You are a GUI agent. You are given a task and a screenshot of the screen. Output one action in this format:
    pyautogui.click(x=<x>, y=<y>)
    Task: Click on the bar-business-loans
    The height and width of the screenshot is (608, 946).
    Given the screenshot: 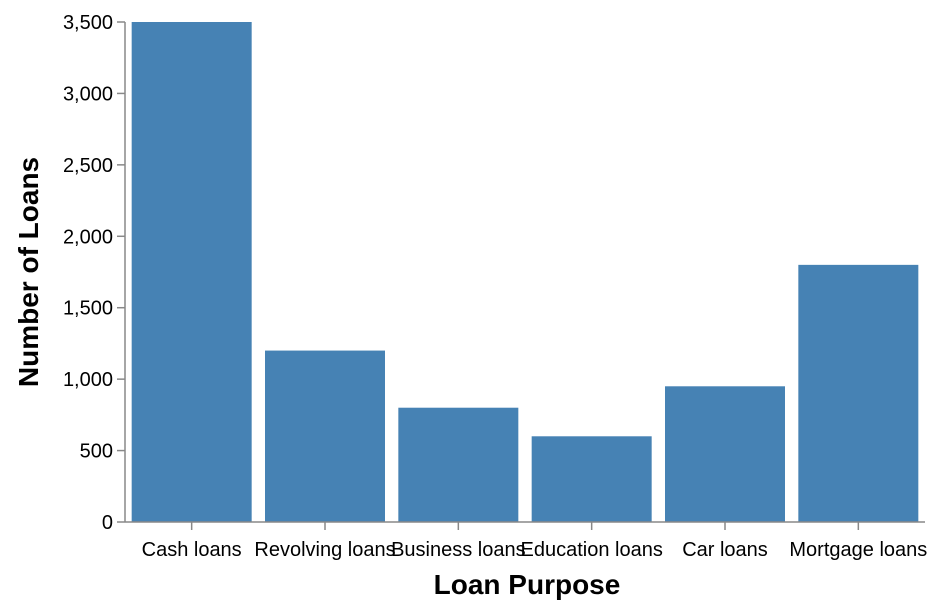 What is the action you would take?
    pyautogui.click(x=458, y=464)
    